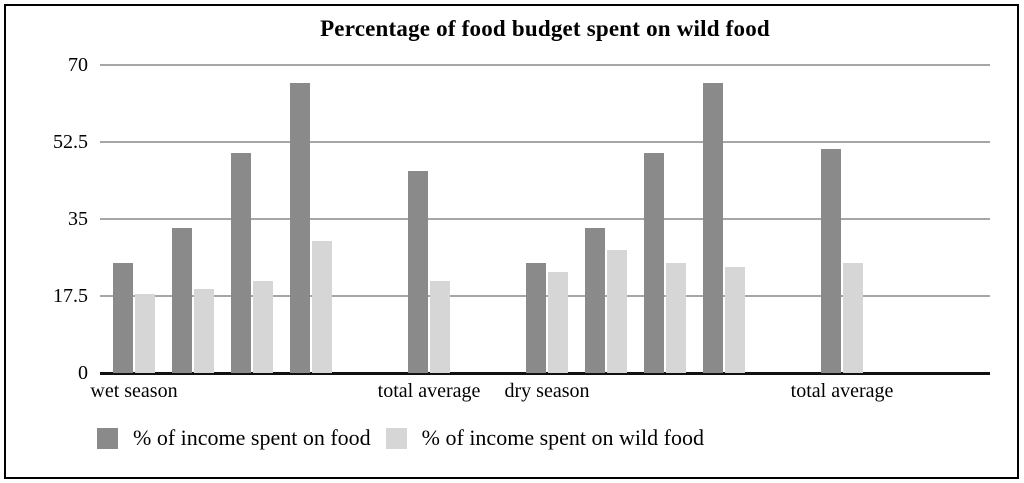 The width and height of the screenshot is (1024, 483). Describe the element at coordinates (107, 438) in the screenshot. I see `legend-swatch-food` at that location.